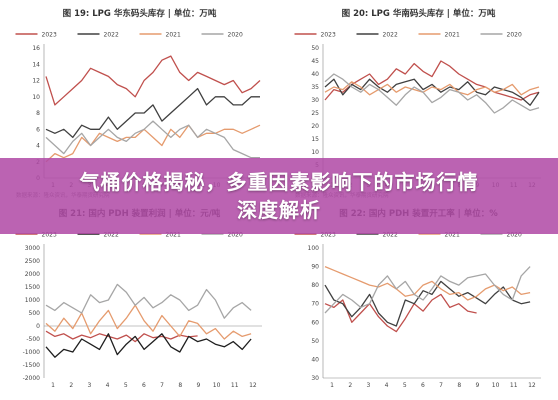 The width and height of the screenshot is (558, 400). What do you see at coordinates (38, 113) in the screenshot?
I see `y-tick-label: 8` at bounding box center [38, 113].